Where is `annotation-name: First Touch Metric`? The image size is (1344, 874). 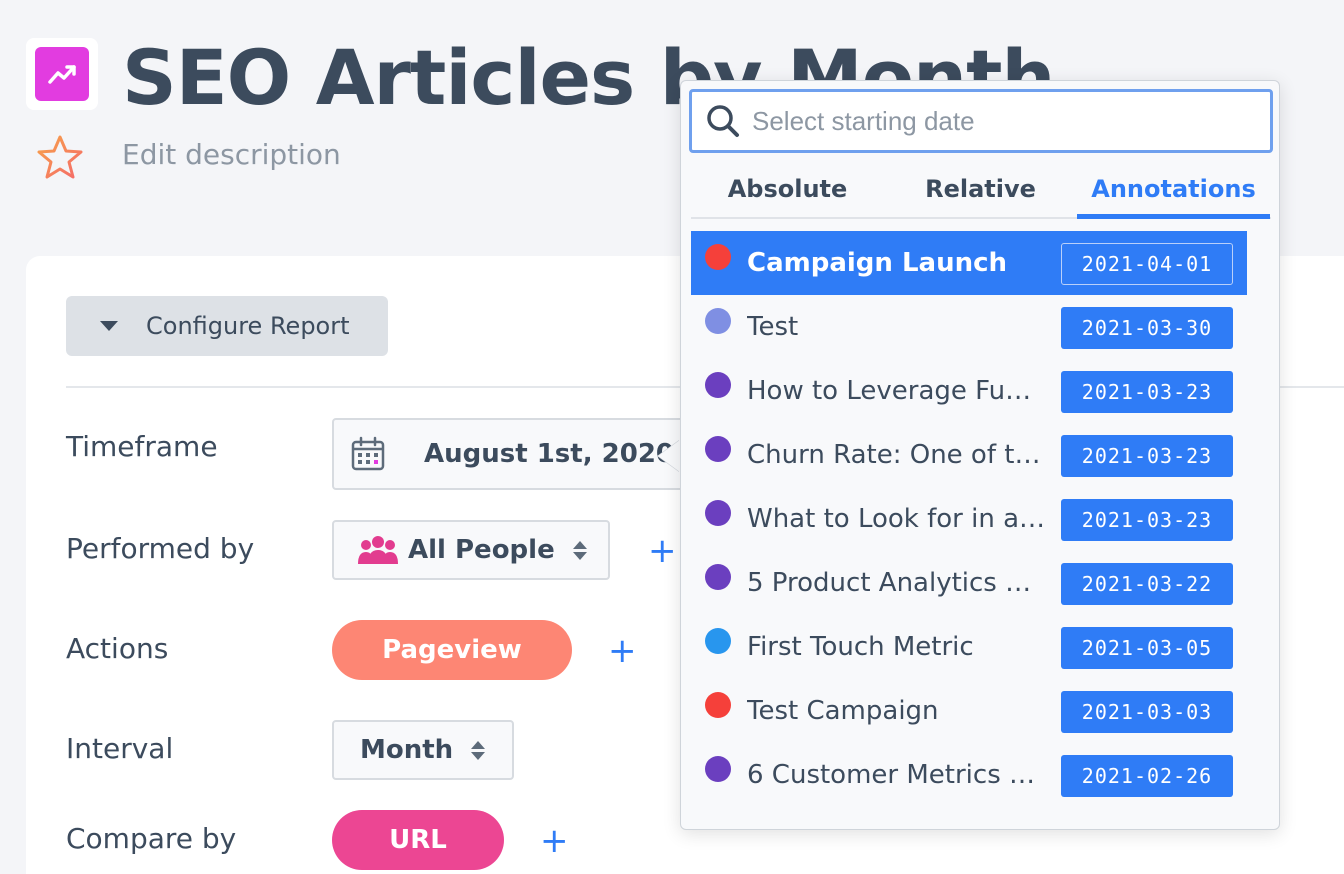 annotation-name: First Touch Metric is located at coordinates (860, 647).